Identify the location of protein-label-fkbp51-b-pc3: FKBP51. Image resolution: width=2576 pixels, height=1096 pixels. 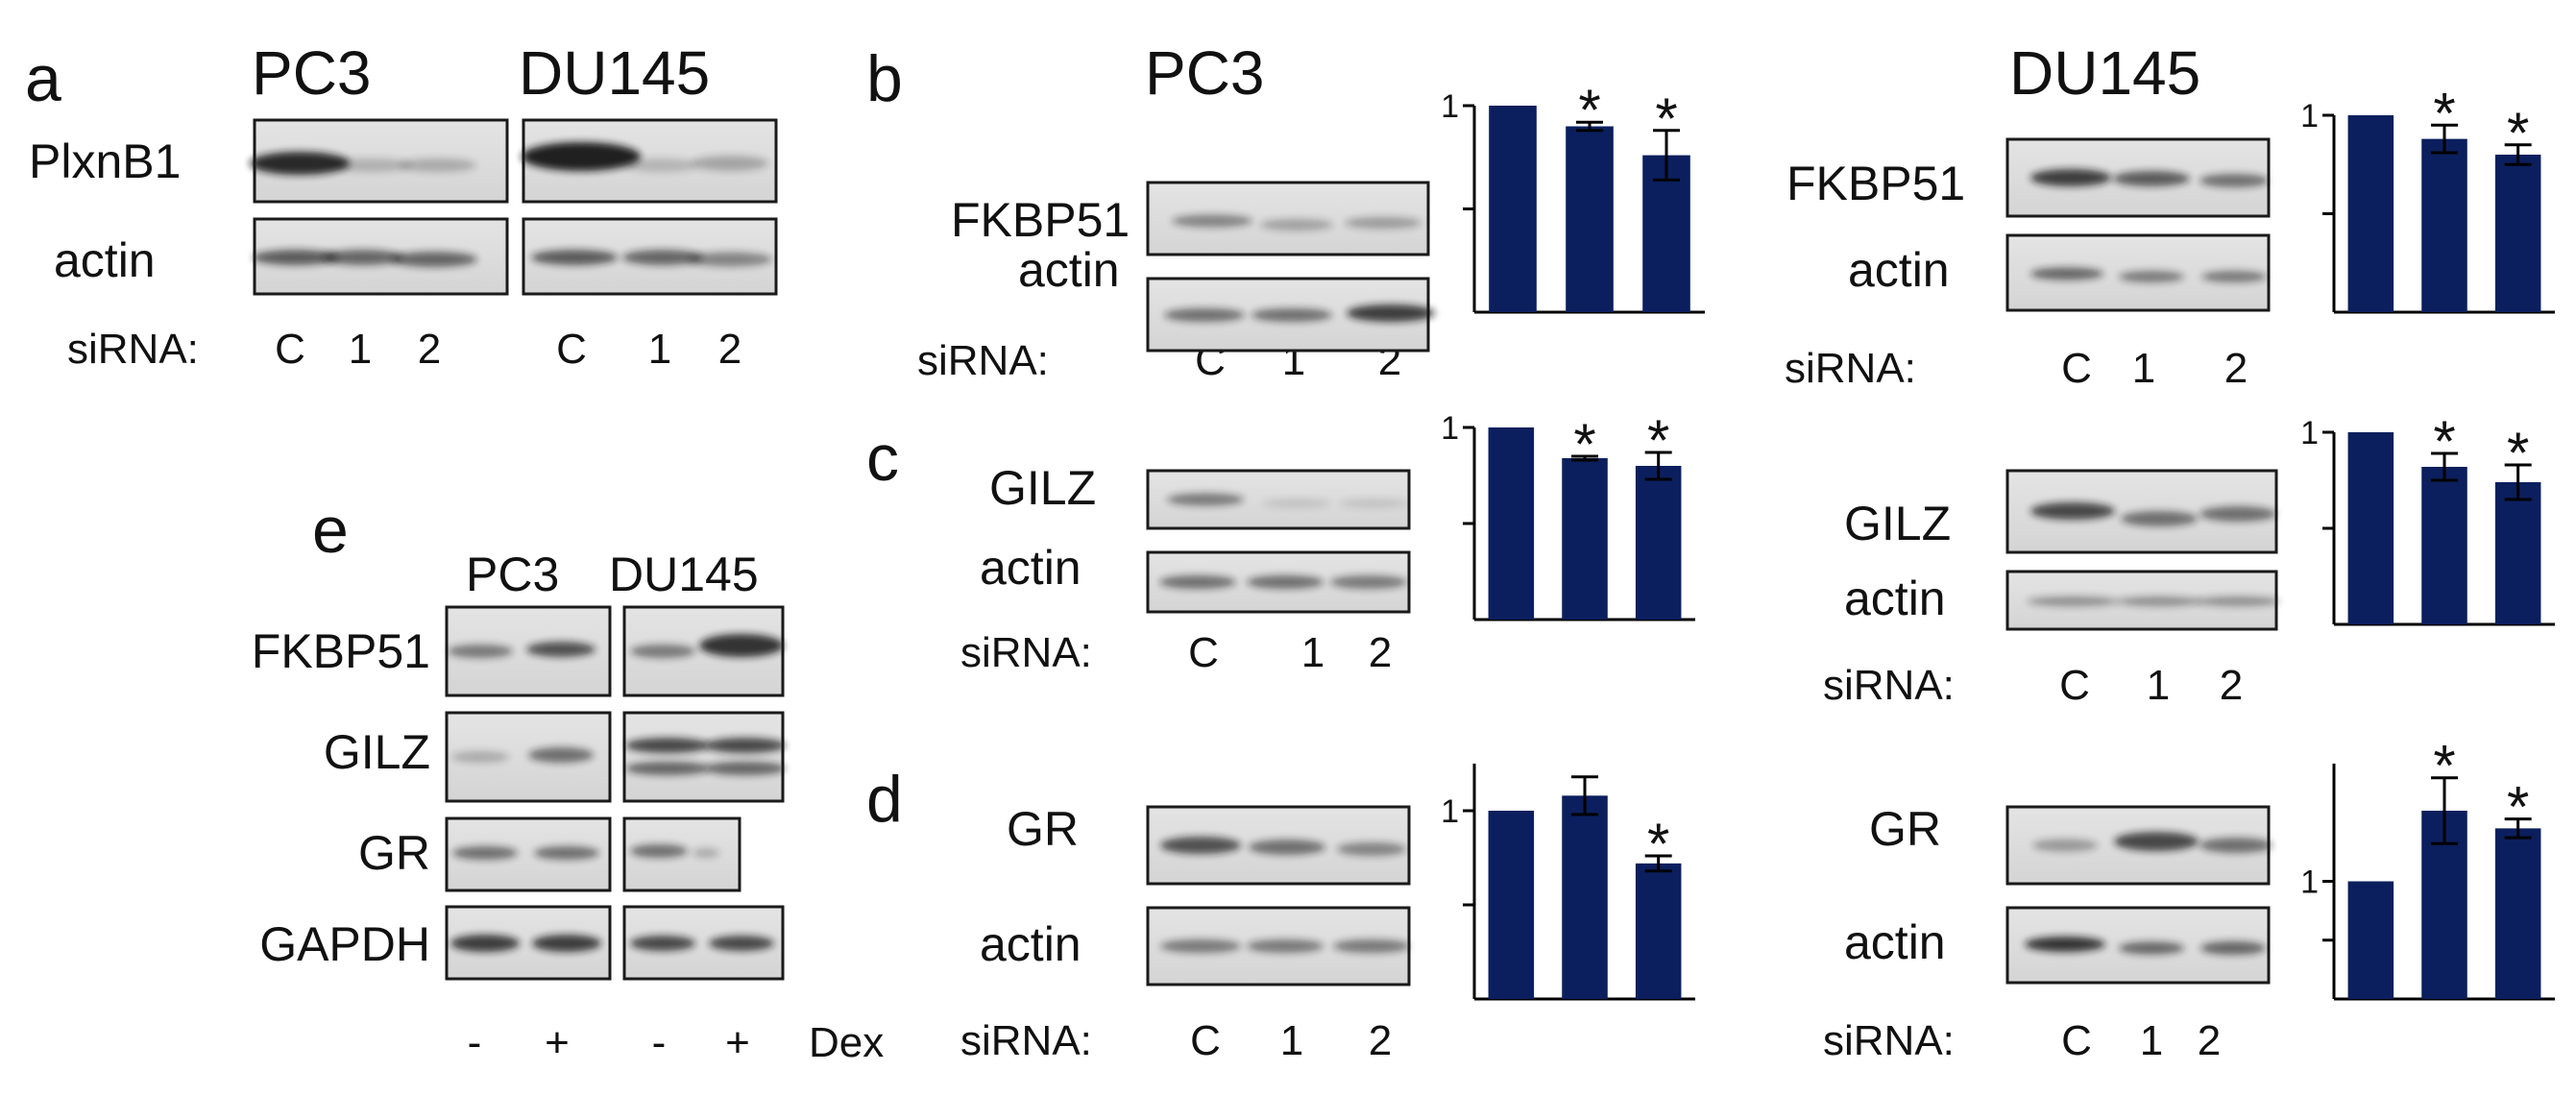
(1041, 220).